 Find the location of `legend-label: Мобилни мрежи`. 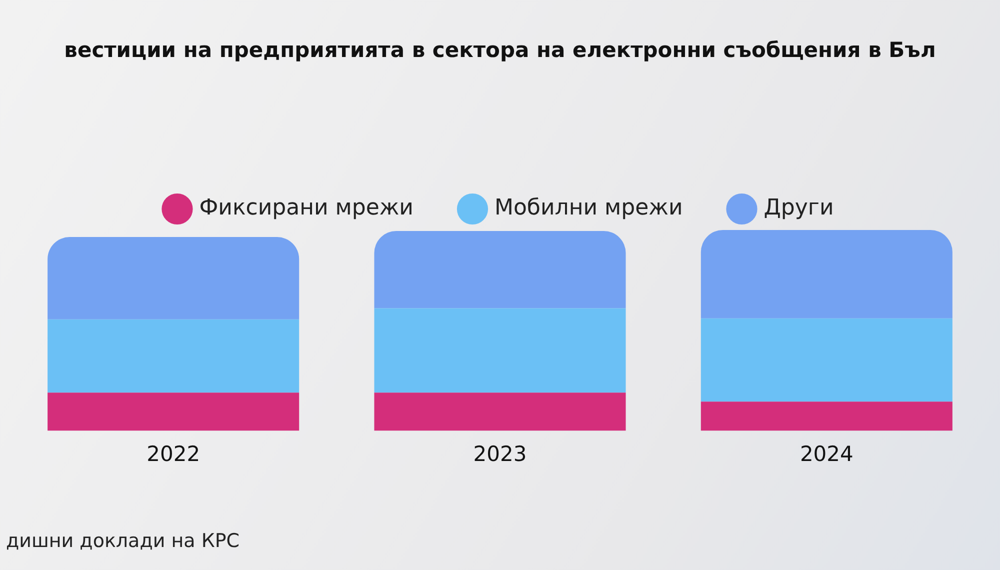

legend-label: Мобилни мрежи is located at coordinates (588, 208).